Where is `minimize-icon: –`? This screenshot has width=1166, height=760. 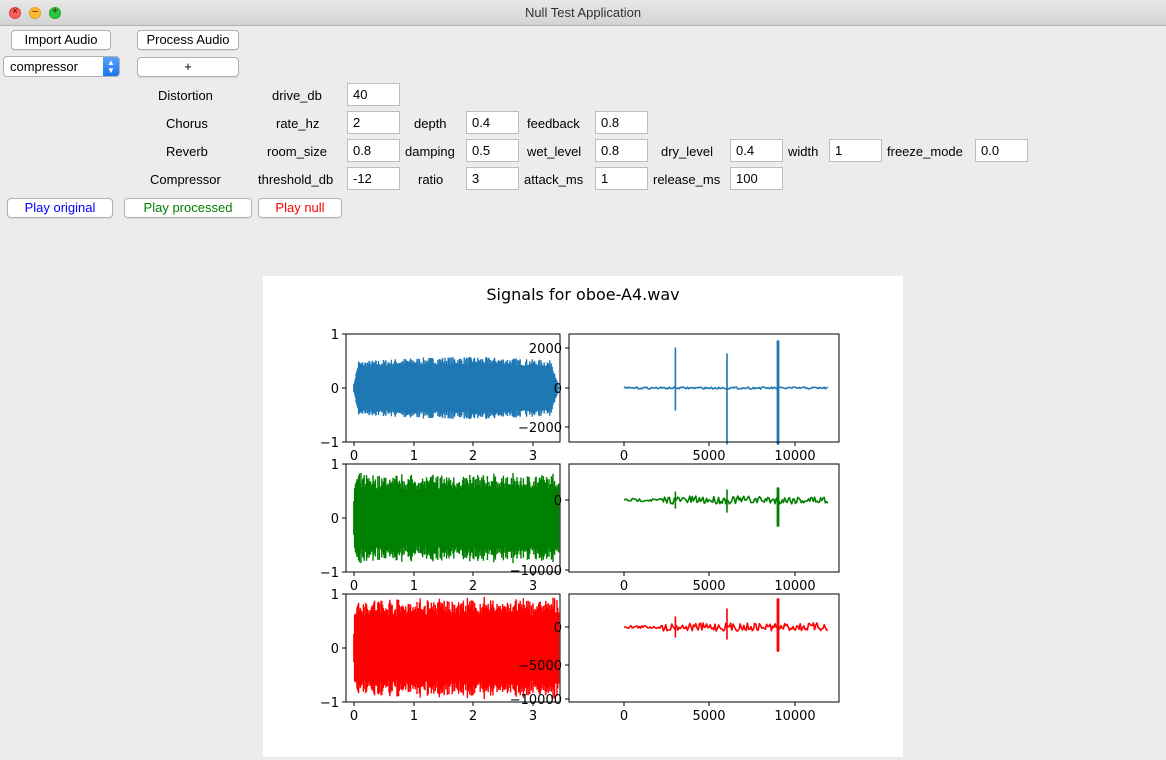 minimize-icon: – is located at coordinates (35, 11).